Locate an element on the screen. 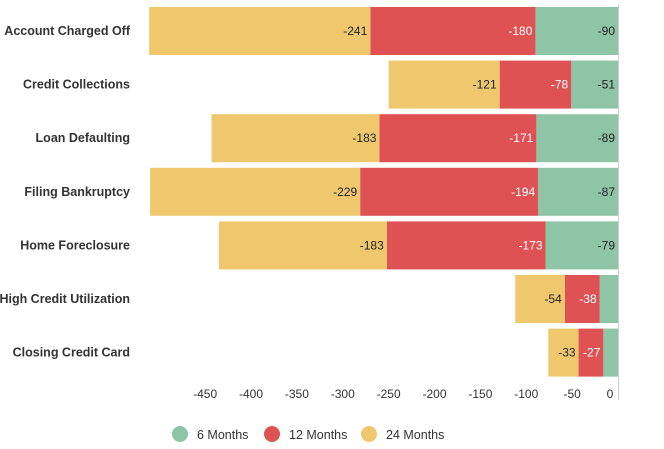  data-label: -180 is located at coordinates (520, 31).